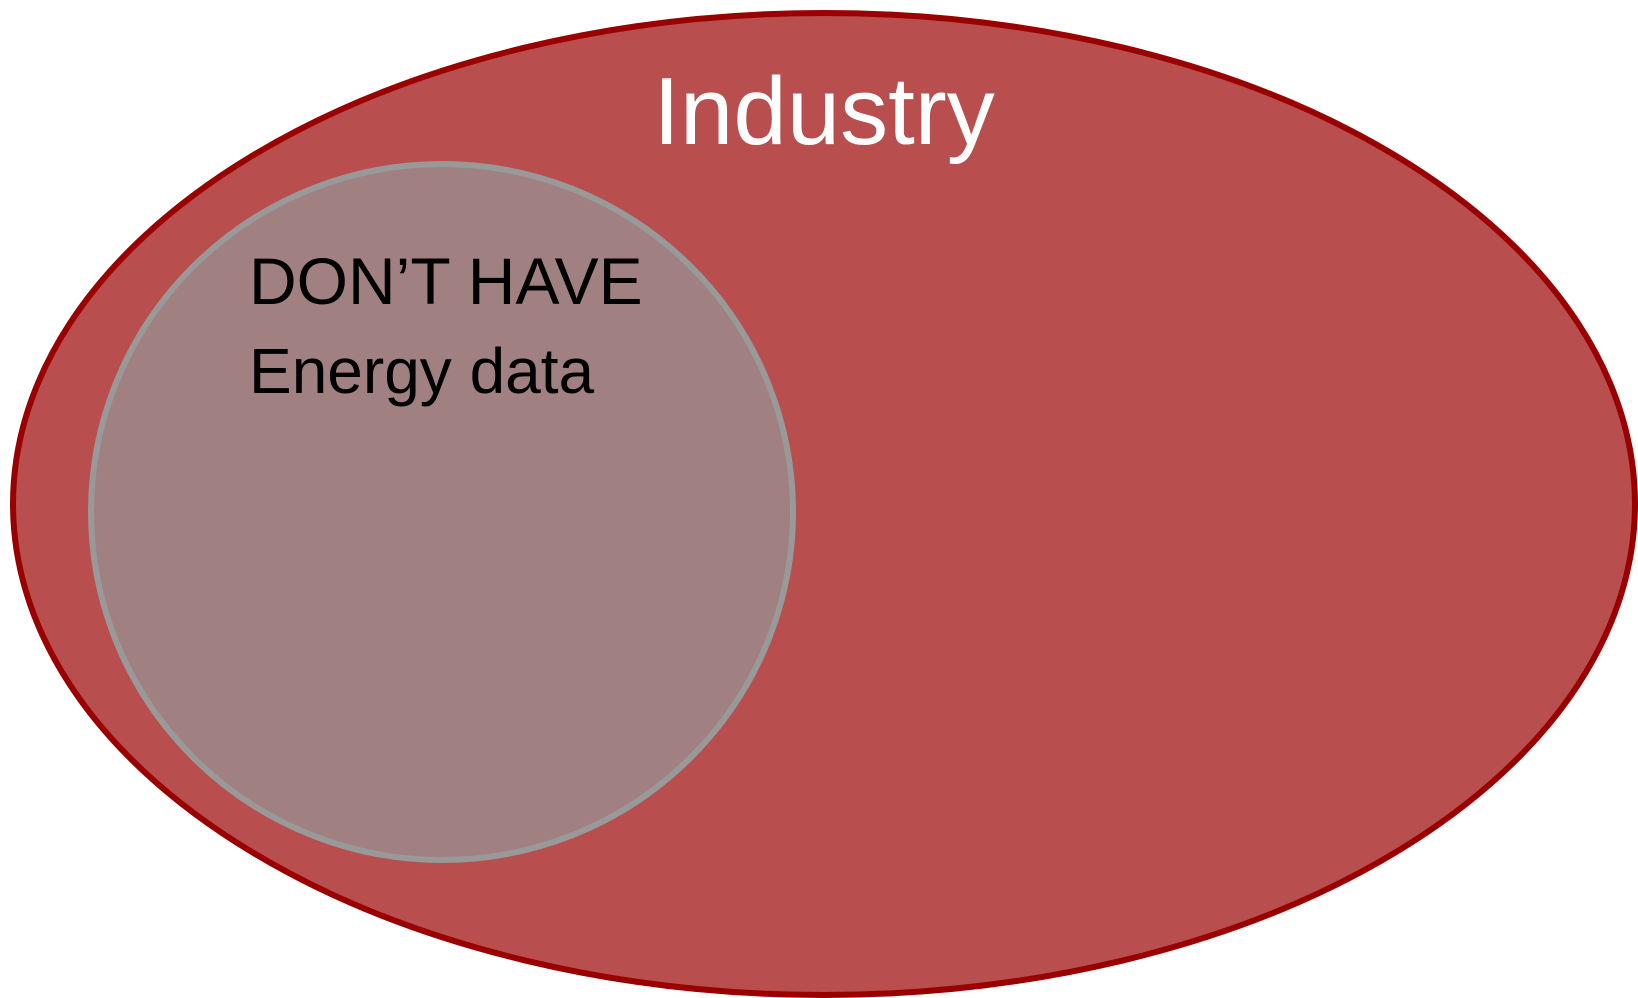  I want to click on outer-label: Industry, so click(823, 111).